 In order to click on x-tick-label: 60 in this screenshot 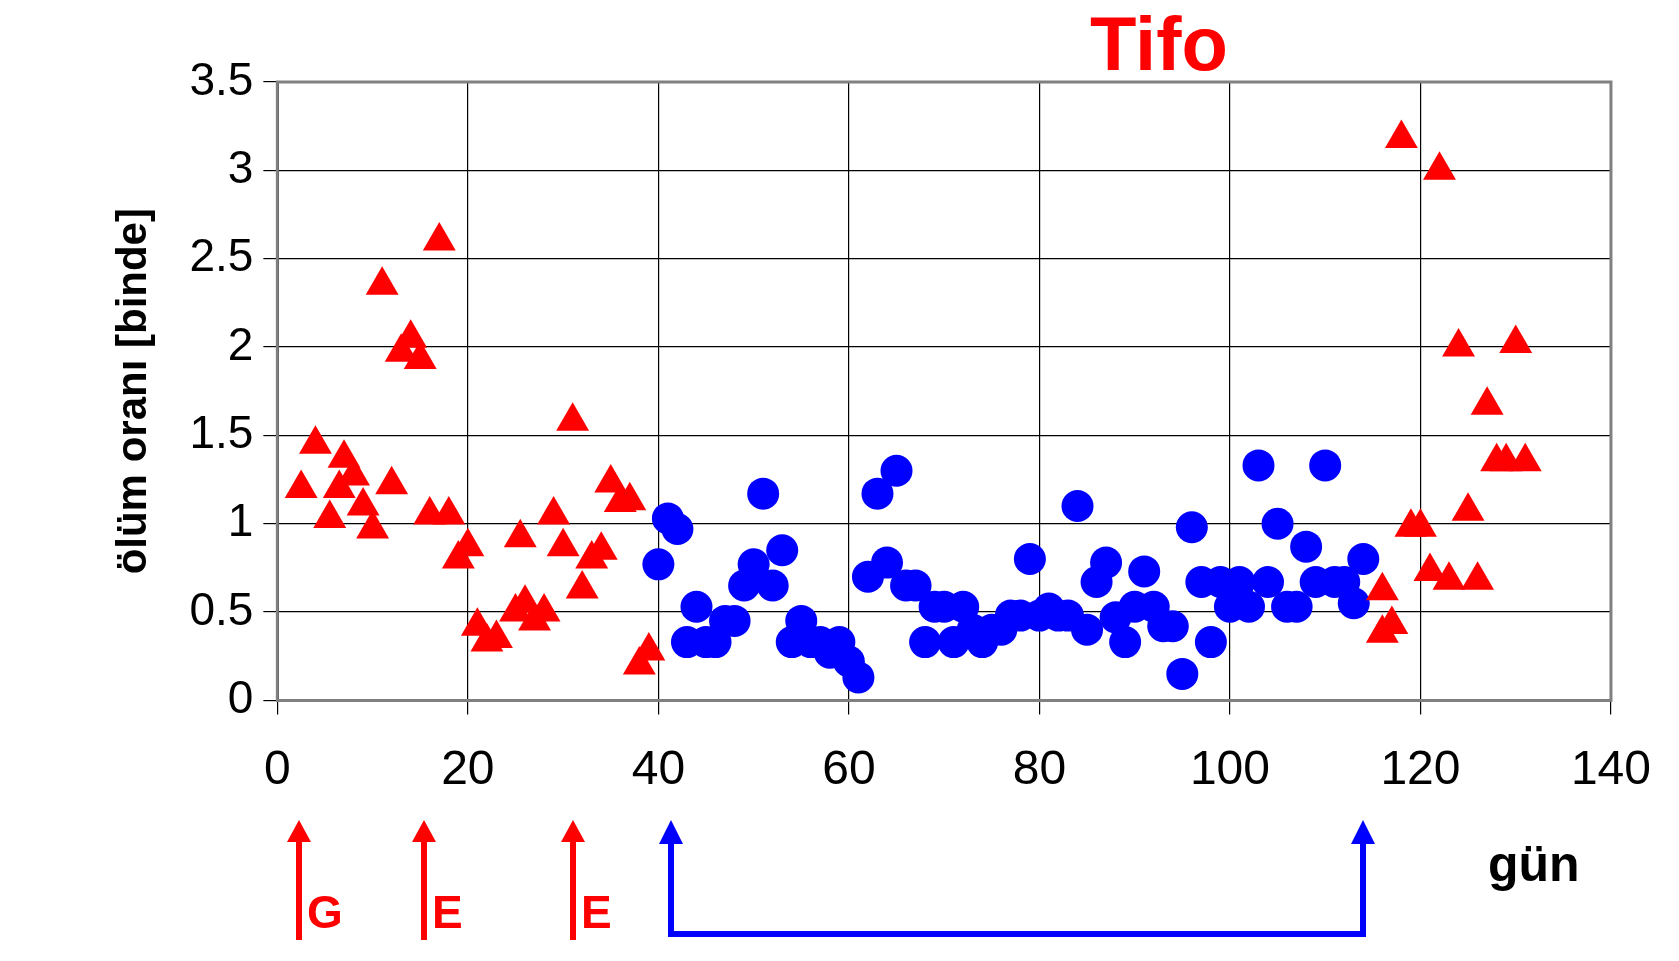, I will do `click(849, 768)`.